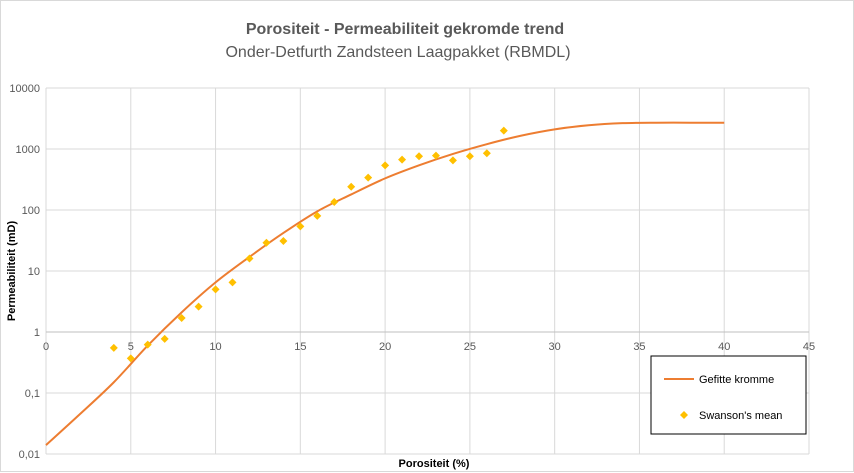  What do you see at coordinates (684, 415) in the screenshot?
I see `legend-marker-swatch` at bounding box center [684, 415].